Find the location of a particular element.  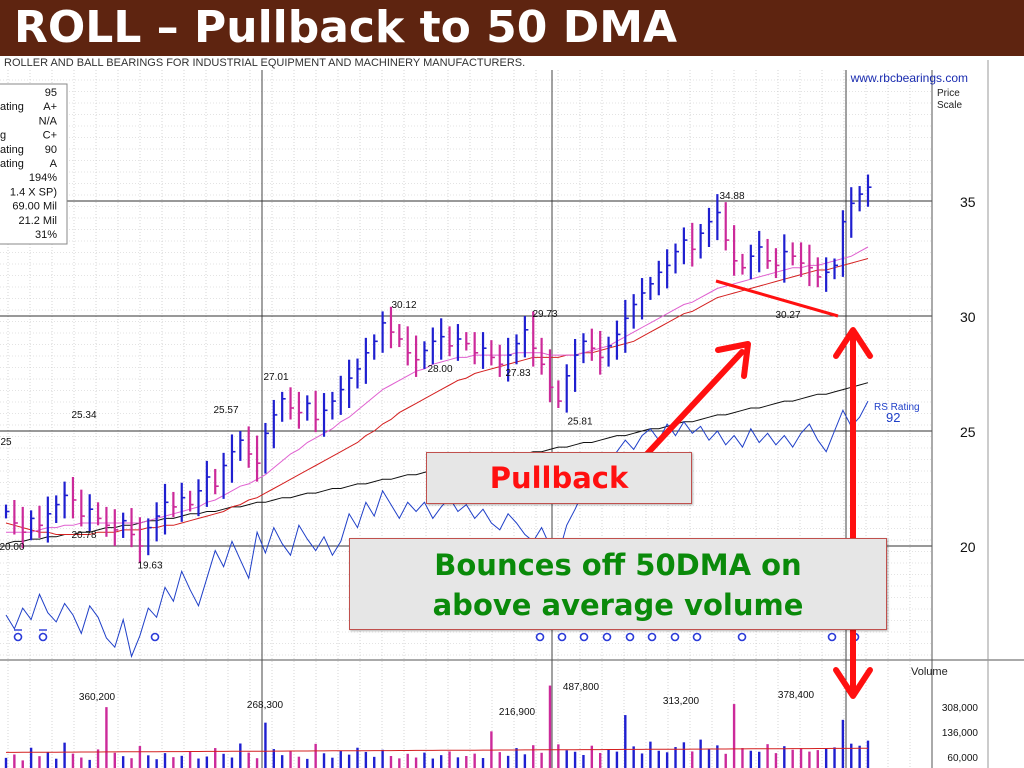

volume-tick-label: 60,000 is located at coordinates (962, 758).